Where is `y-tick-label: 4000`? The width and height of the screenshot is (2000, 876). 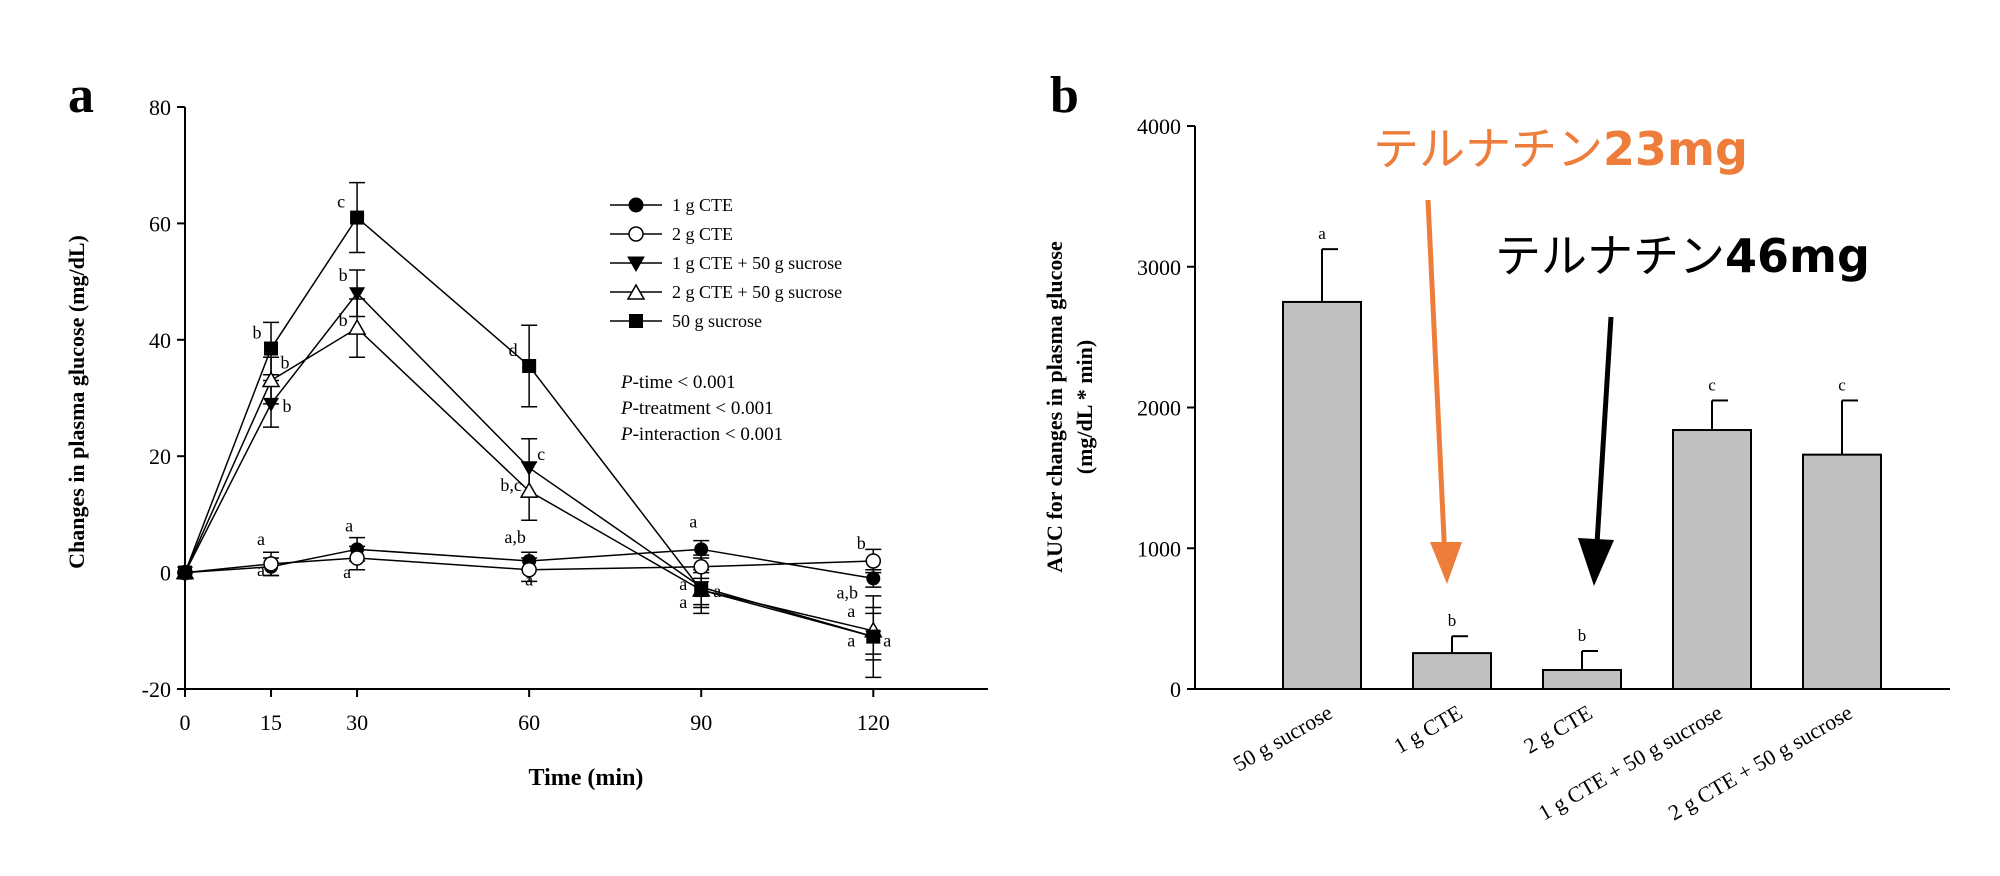 y-tick-label: 4000 is located at coordinates (1159, 126).